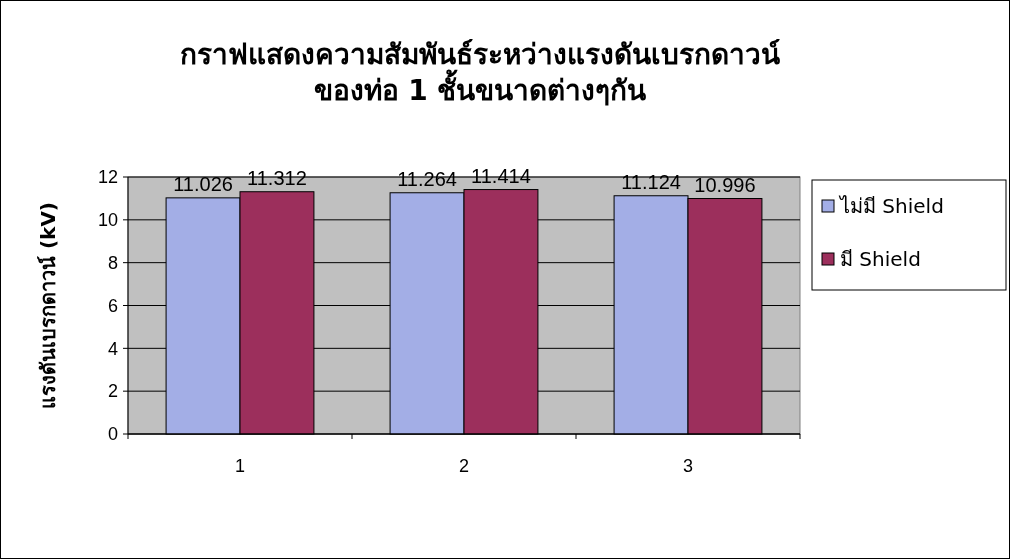 The height and width of the screenshot is (559, 1010). Describe the element at coordinates (107, 220) in the screenshot. I see `y-tick-label: 10` at that location.